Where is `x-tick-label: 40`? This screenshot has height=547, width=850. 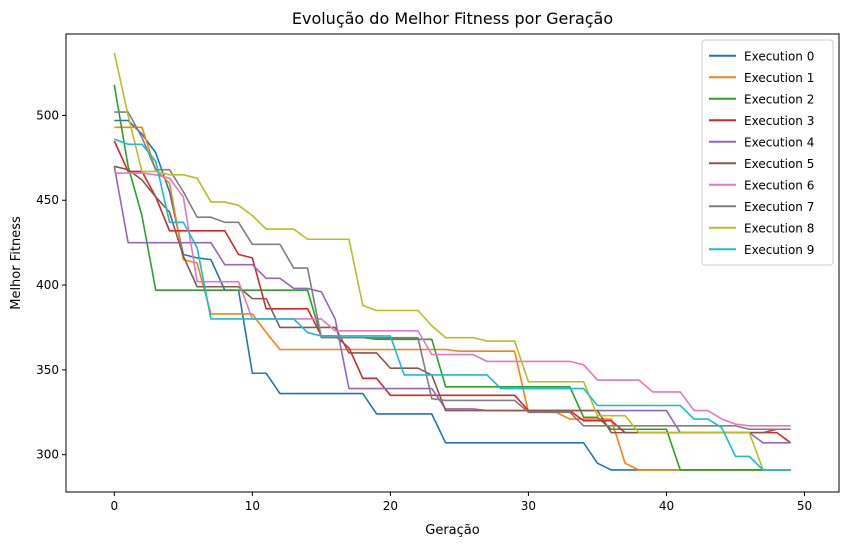
x-tick-label: 40 is located at coordinates (666, 506).